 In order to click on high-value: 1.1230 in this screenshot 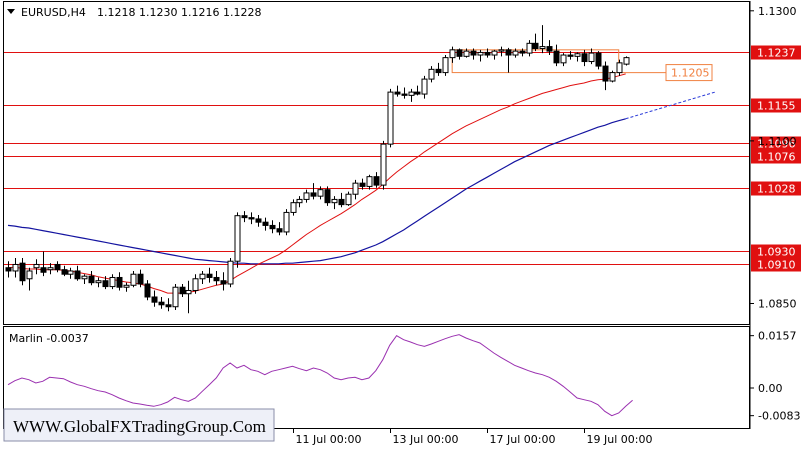, I will do `click(158, 12)`.